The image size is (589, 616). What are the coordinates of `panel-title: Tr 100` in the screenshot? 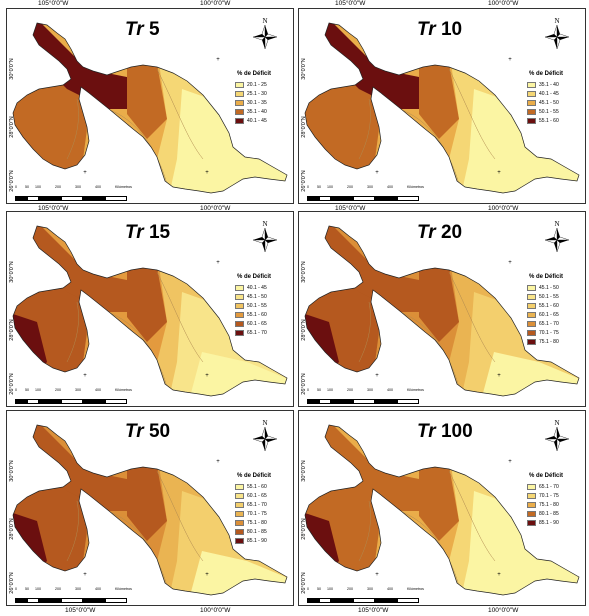 It's located at (445, 432).